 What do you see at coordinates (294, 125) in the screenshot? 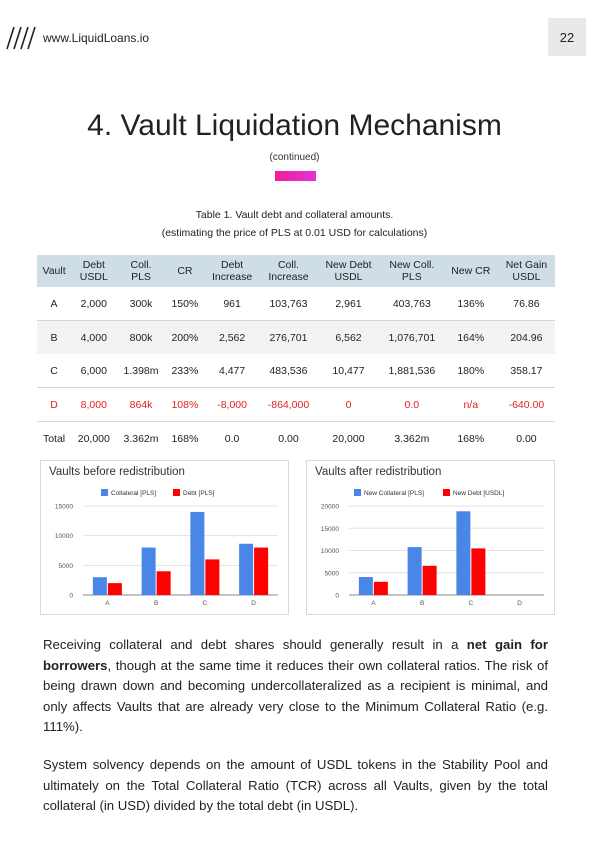
I see `page-title: 4. Vault Liquidation Mechanism` at bounding box center [294, 125].